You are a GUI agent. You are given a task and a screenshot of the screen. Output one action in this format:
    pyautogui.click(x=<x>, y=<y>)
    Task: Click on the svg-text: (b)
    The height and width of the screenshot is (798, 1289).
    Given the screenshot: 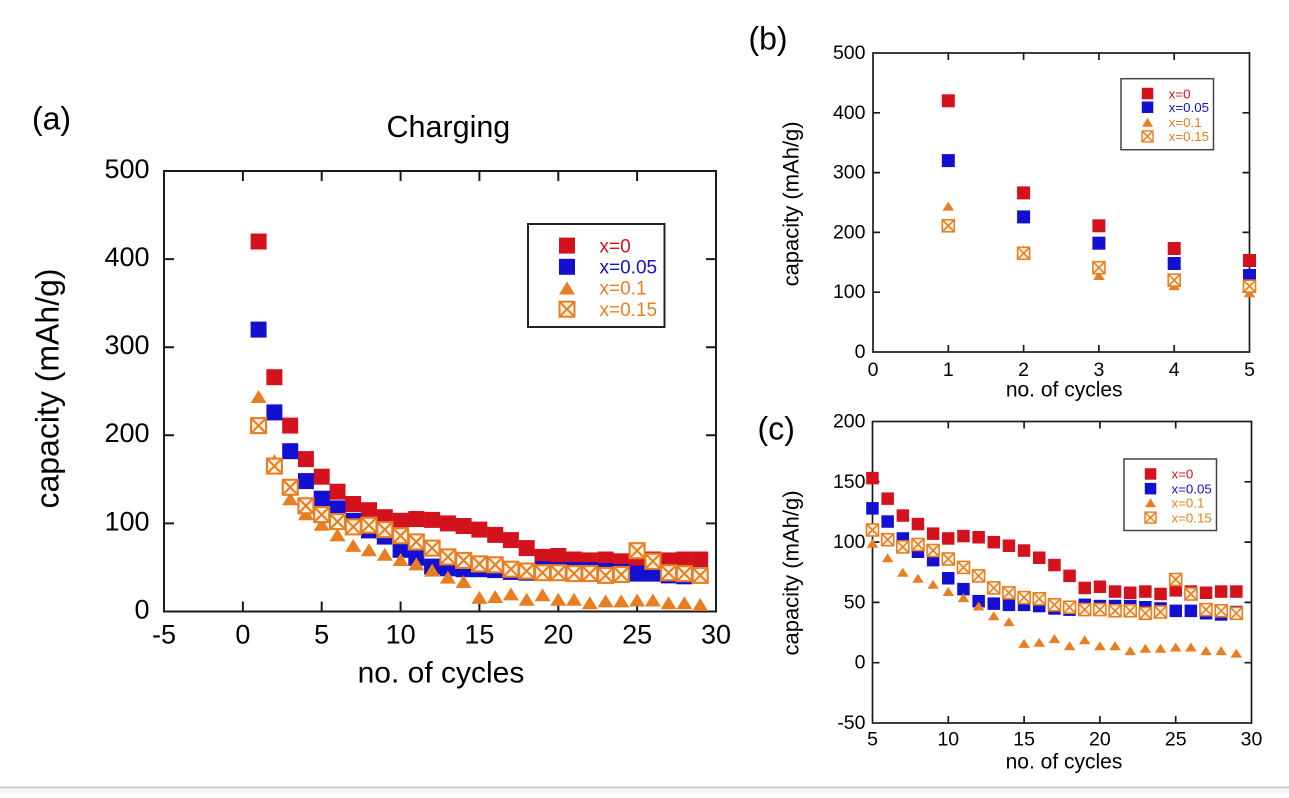 What is the action you would take?
    pyautogui.click(x=767, y=39)
    